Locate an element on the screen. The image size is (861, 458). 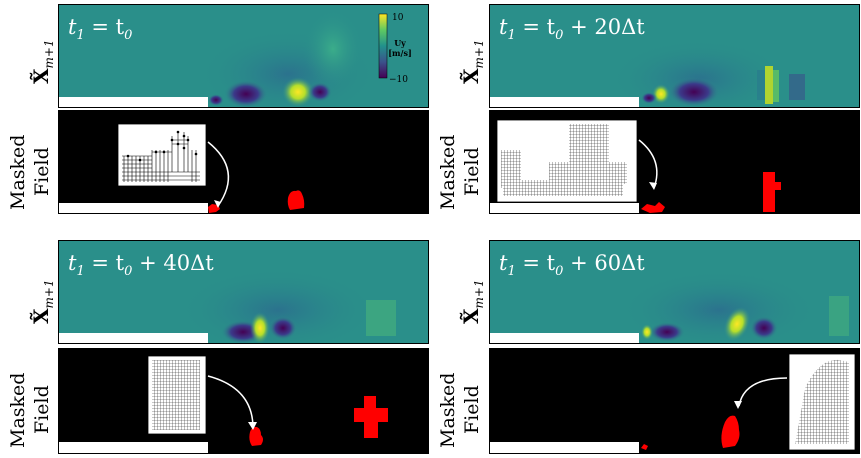
masked-panel-t20 is located at coordinates (674, 162).